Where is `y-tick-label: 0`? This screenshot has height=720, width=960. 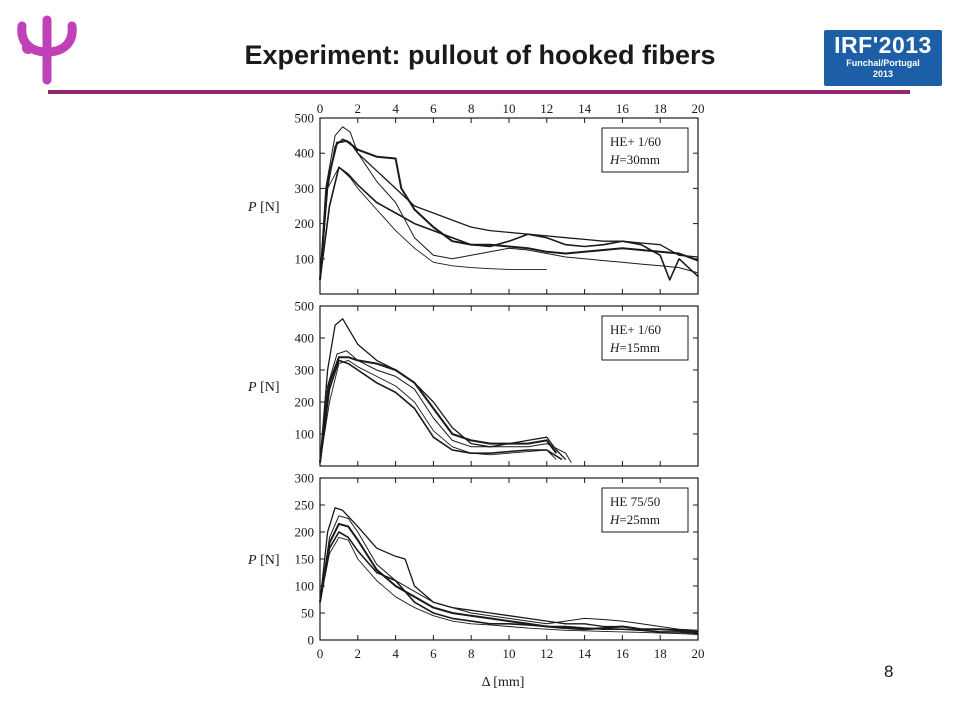 y-tick-label: 0 is located at coordinates (311, 640).